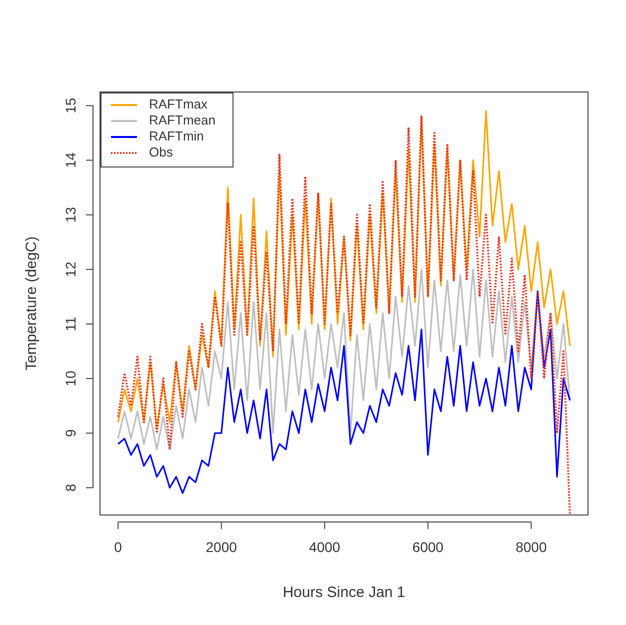 Image resolution: width=626 pixels, height=625 pixels. Describe the element at coordinates (70, 214) in the screenshot. I see `y-tick-label: 13` at that location.